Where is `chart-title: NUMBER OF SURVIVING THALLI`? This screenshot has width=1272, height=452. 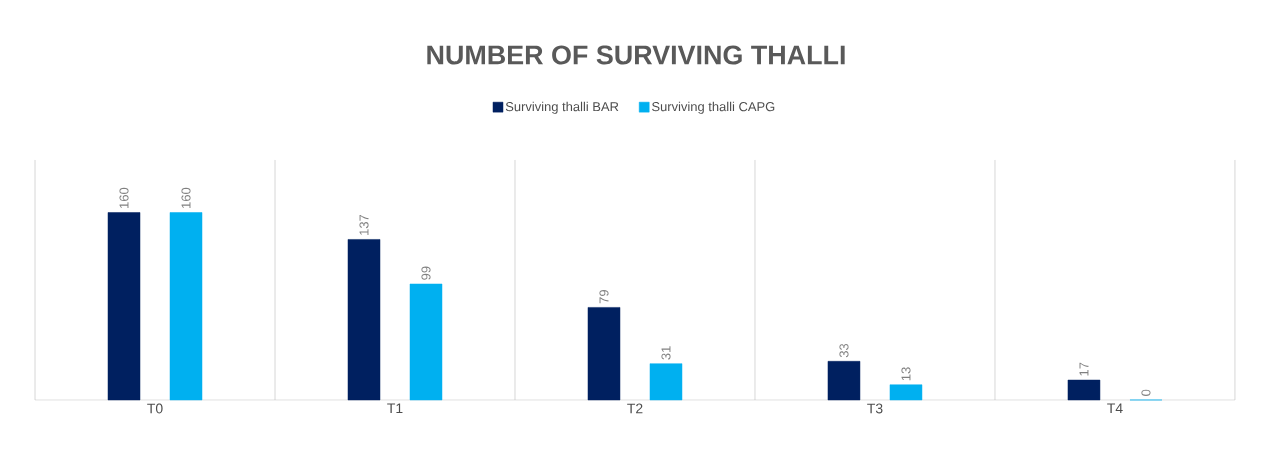 chart-title: NUMBER OF SURVIVING THALLI is located at coordinates (636, 55).